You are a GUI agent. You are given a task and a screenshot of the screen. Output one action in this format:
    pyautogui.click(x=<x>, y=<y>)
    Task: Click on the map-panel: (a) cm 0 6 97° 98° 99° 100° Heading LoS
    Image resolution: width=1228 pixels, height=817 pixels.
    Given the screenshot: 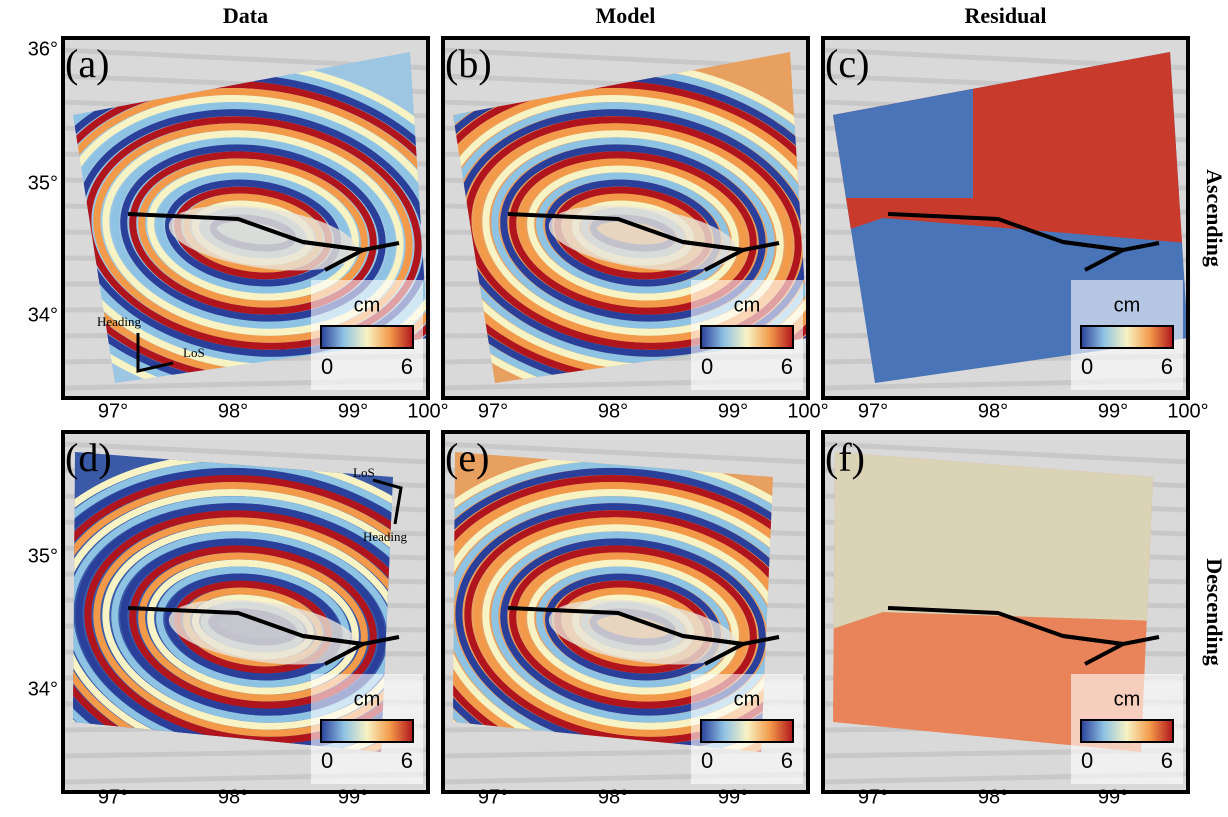 What is the action you would take?
    pyautogui.click(x=255, y=229)
    